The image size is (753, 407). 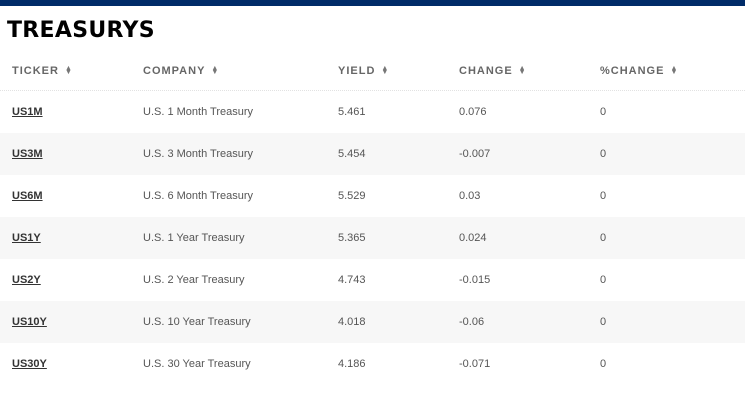 I want to click on cell-change: -0.071, so click(x=475, y=364).